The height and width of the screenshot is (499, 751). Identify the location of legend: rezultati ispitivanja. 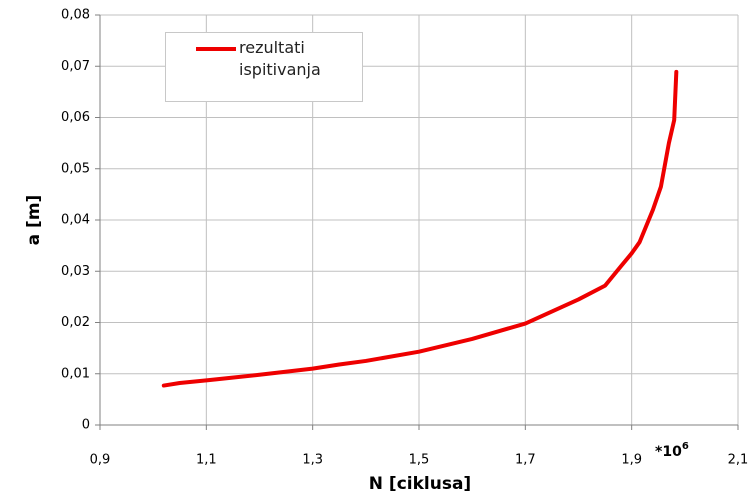
(264, 67).